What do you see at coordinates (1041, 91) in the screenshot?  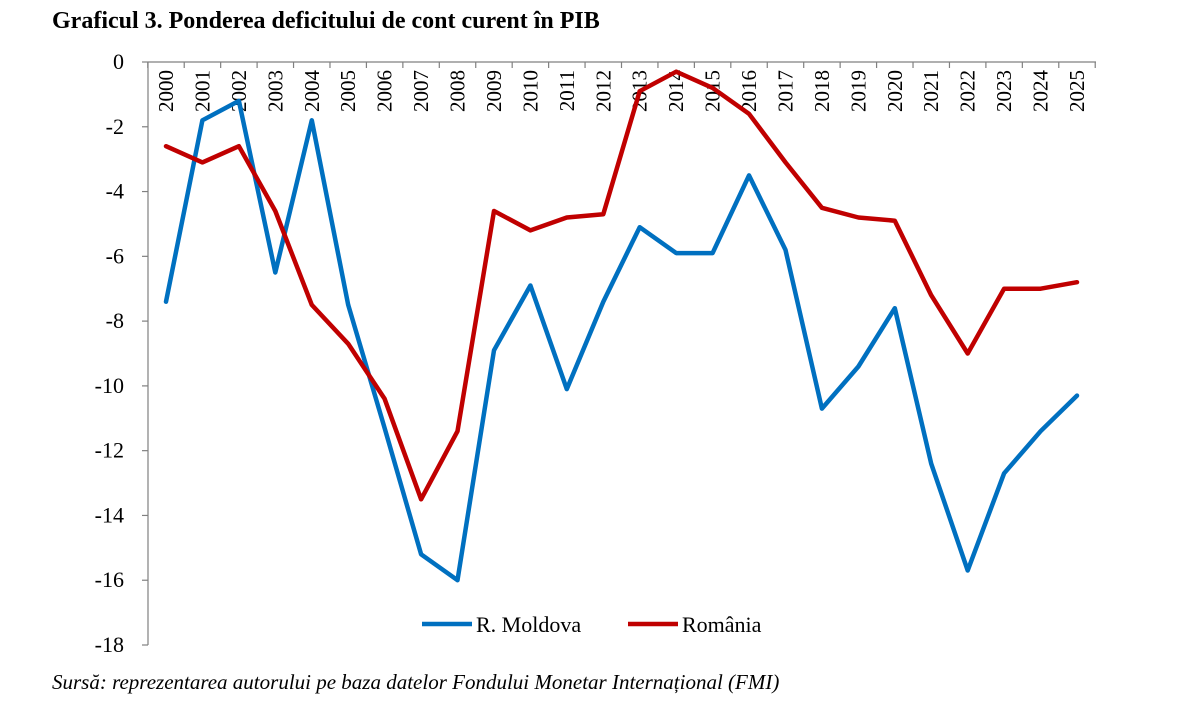 I see `x-tick-label: 2024` at bounding box center [1041, 91].